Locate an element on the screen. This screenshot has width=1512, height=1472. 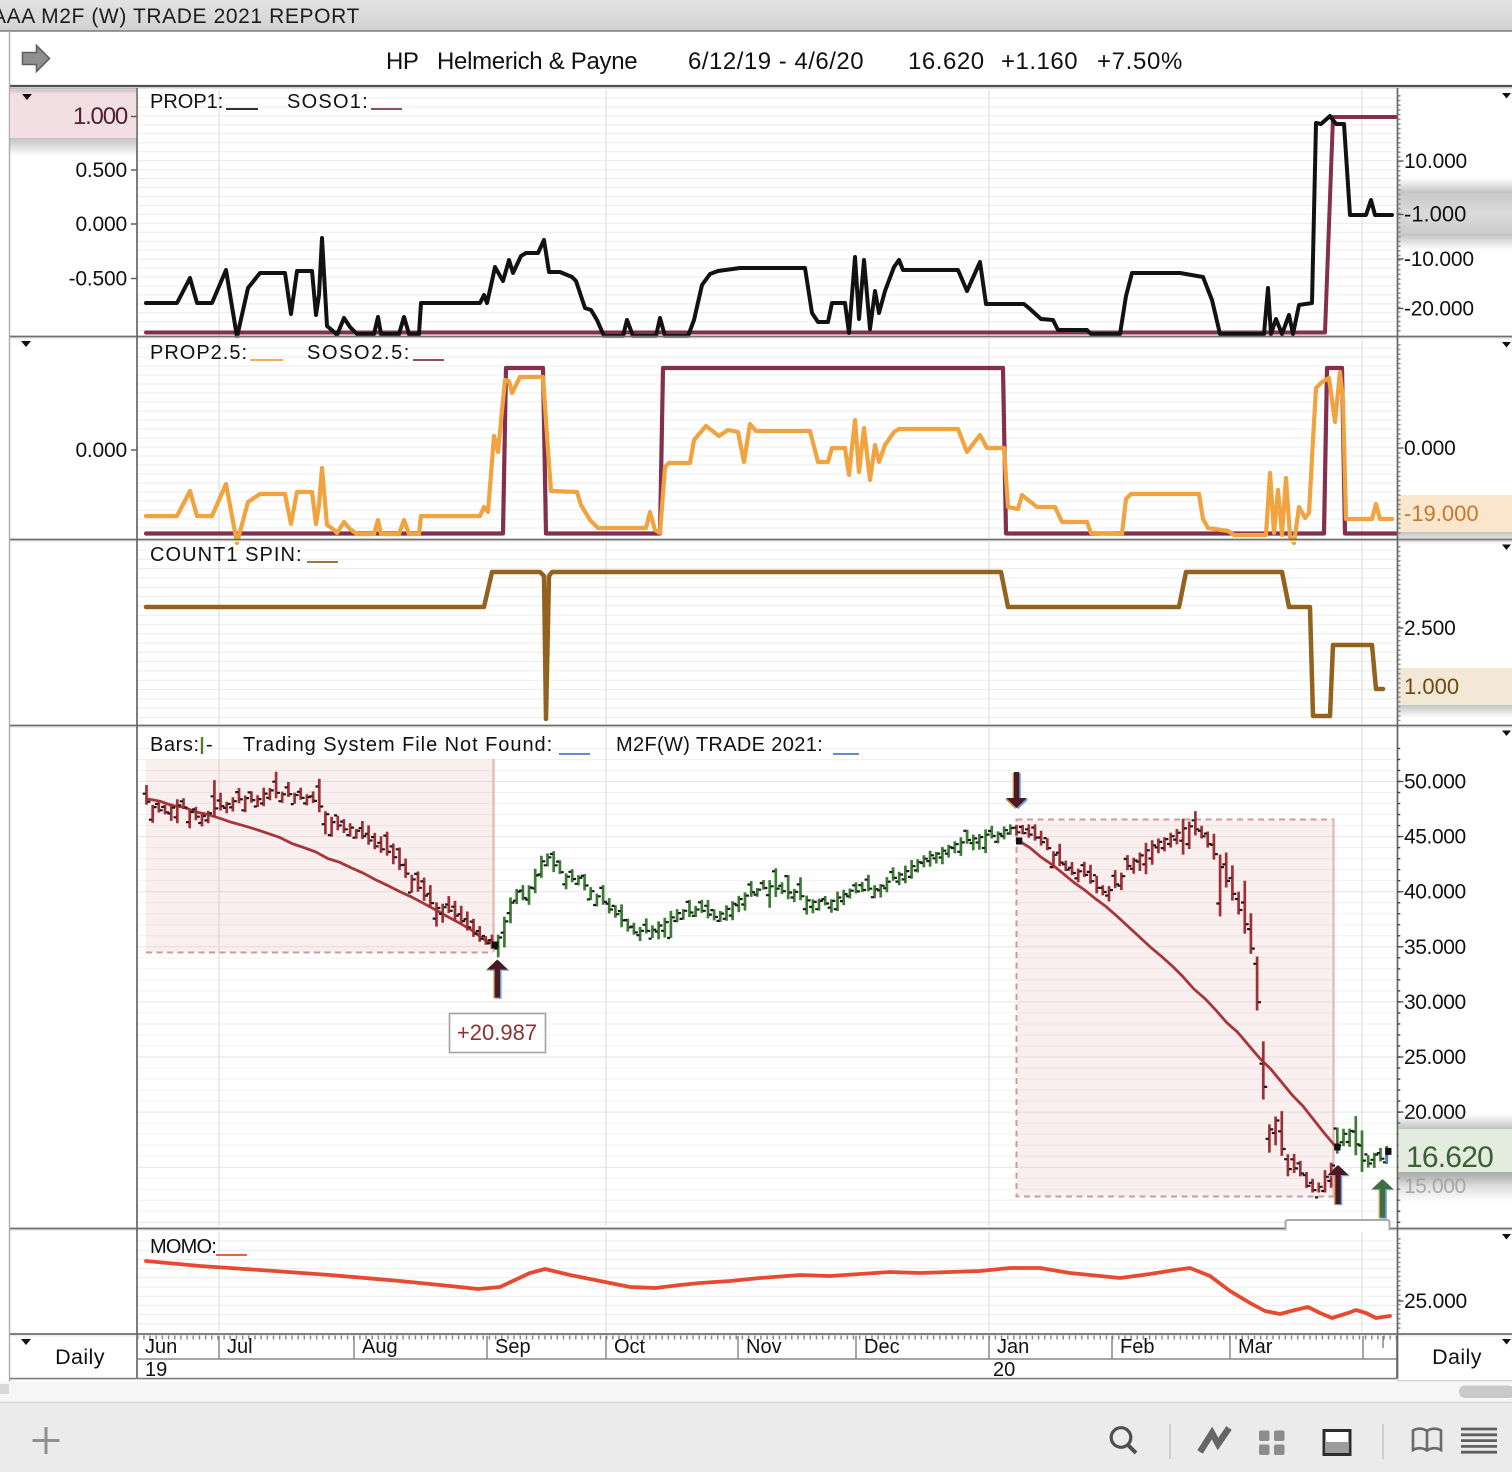
svg-text: +7.50% is located at coordinates (1140, 61).